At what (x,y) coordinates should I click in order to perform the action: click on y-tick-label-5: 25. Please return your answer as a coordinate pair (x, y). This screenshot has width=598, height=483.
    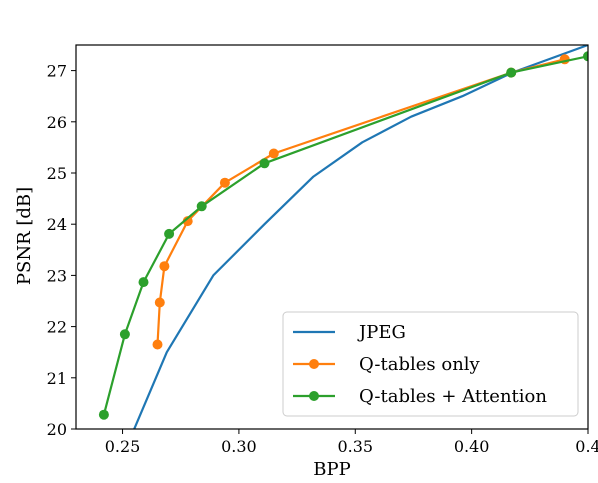
    Looking at the image, I should click on (57, 173).